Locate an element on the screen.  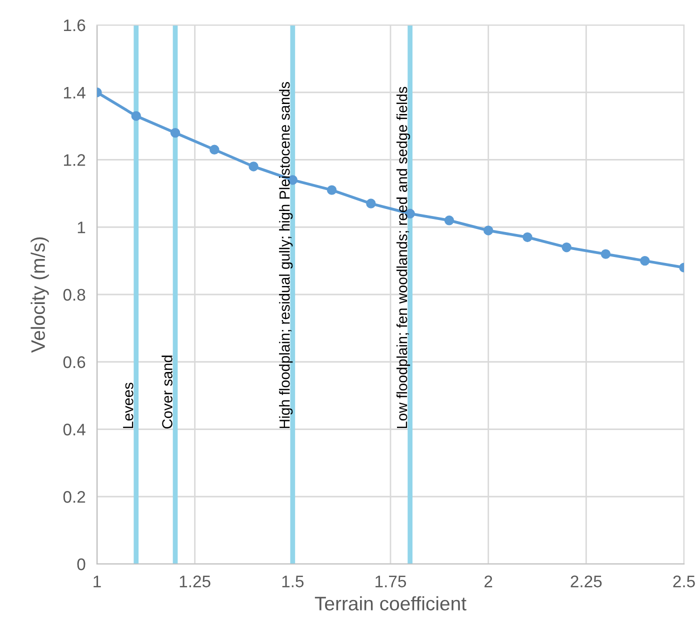
ref-line-label: High floodplain; residual gully; high Pleistocene sands is located at coordinates (286, 255).